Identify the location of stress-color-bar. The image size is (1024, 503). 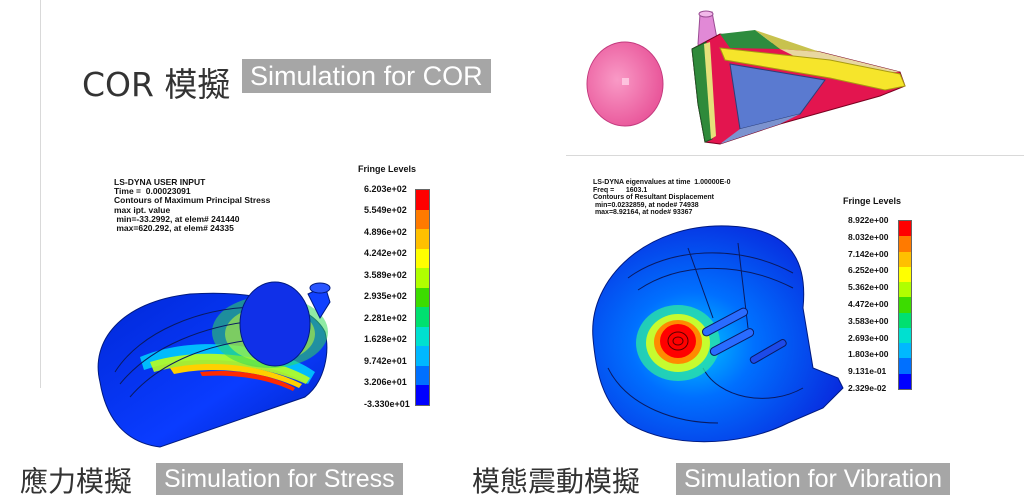
(422, 297).